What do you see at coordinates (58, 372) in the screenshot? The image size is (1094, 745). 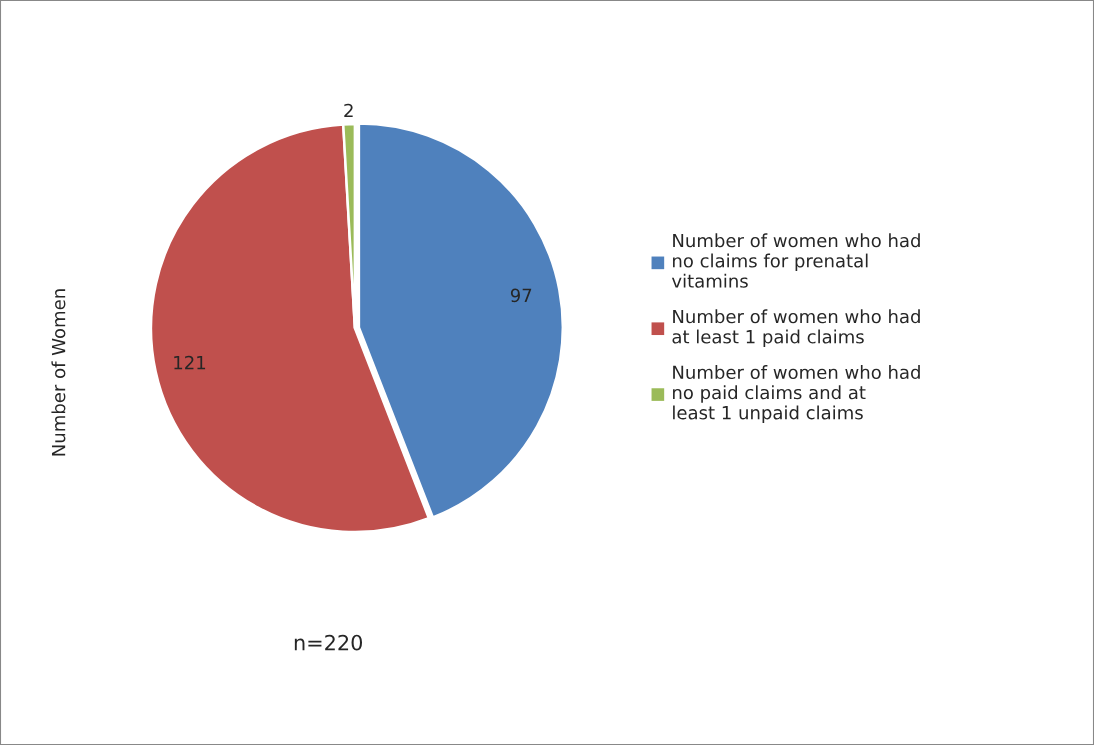 I see `text: Number of Women` at bounding box center [58, 372].